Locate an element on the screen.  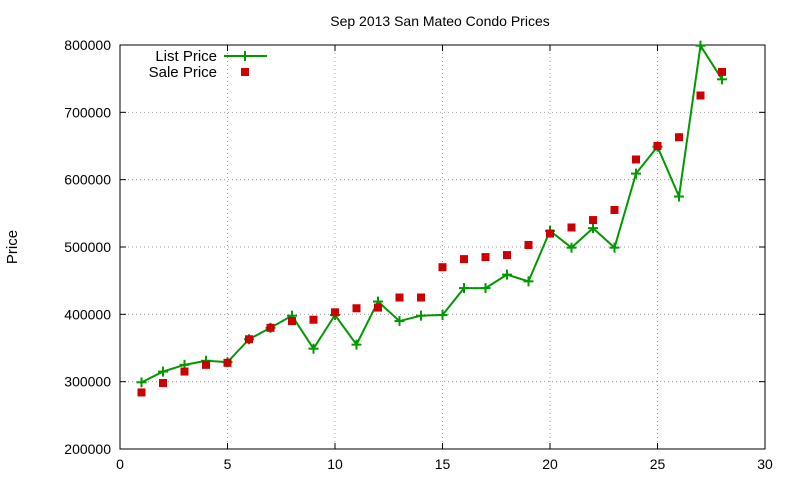
legend-item-sale-price: Sale Price is located at coordinates (199, 72).